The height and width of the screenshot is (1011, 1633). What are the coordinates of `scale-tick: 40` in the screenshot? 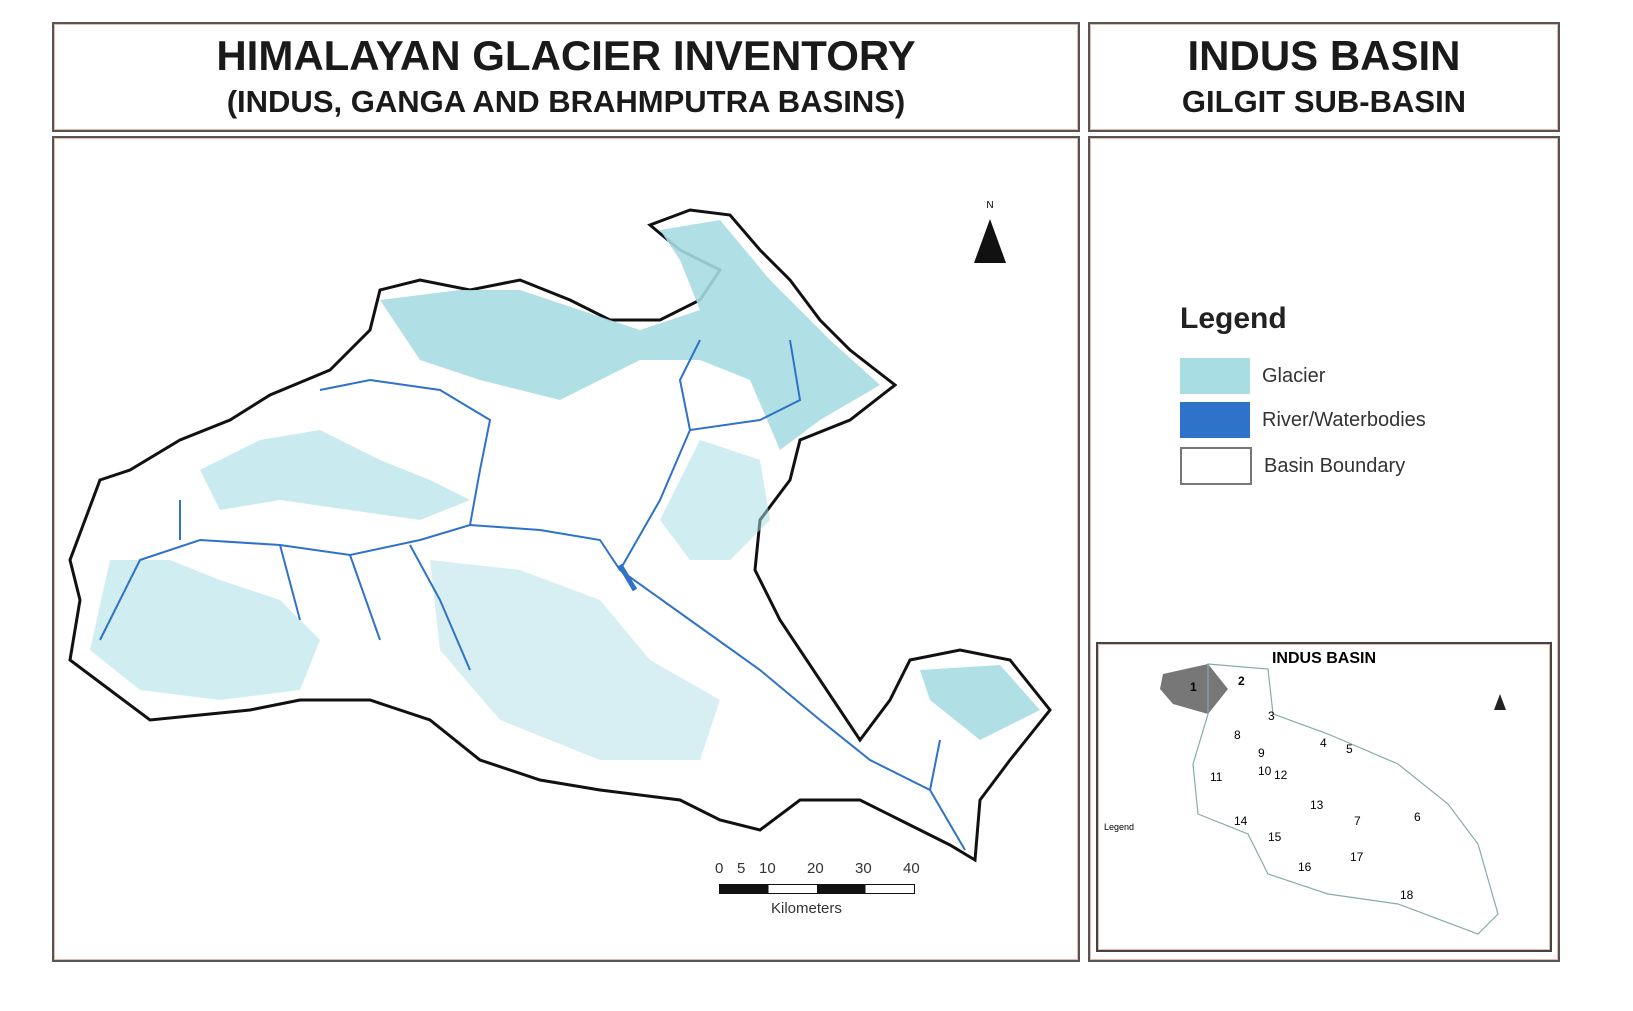 It's located at (911, 868).